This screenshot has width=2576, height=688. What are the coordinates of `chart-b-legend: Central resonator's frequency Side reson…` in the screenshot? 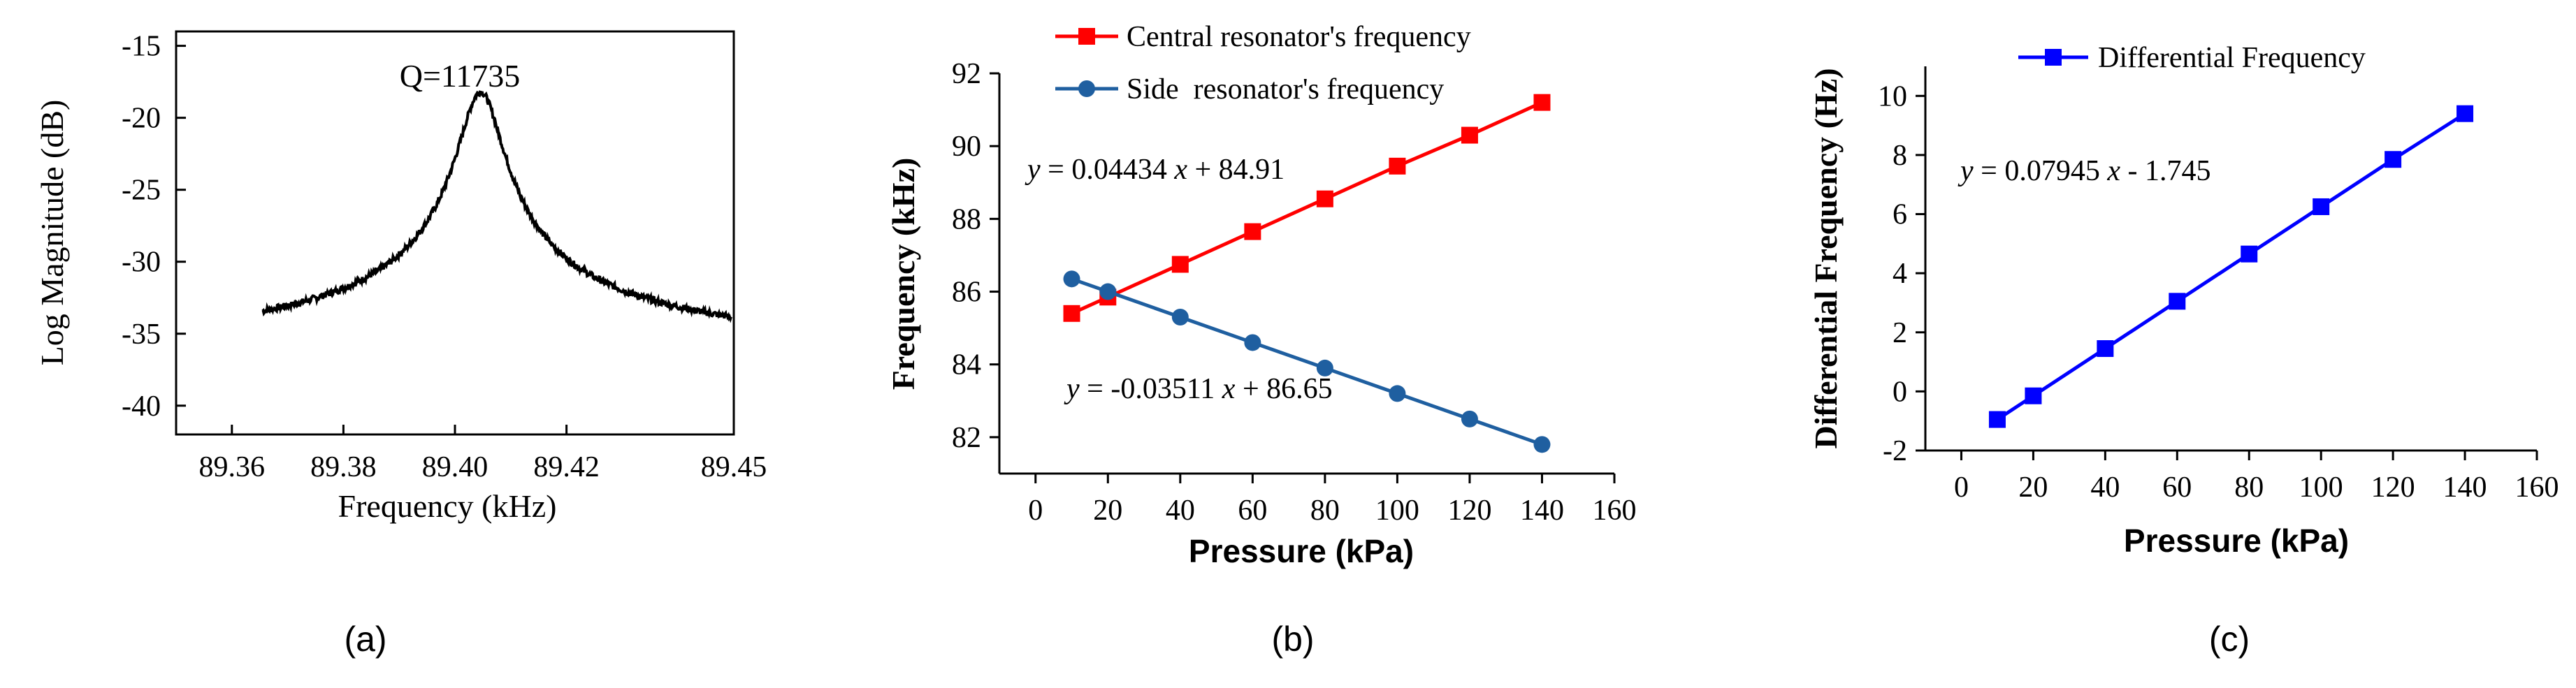 It's located at (1263, 63).